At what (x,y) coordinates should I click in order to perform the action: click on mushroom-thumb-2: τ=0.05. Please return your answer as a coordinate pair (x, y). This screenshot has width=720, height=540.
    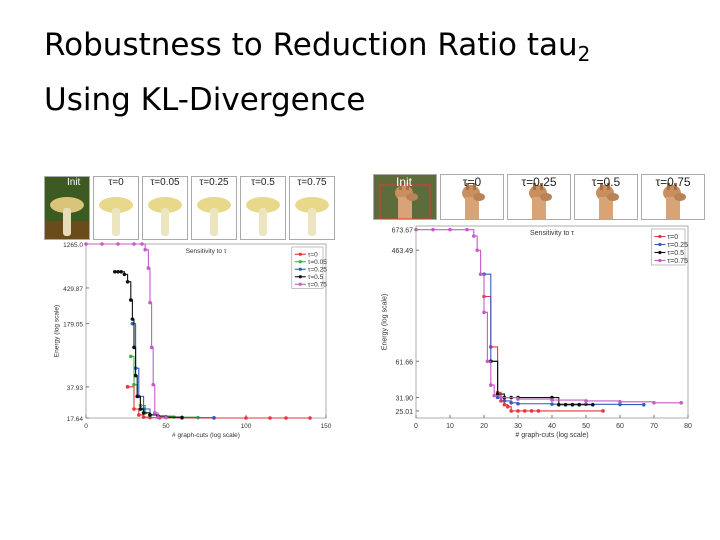
    Looking at the image, I should click on (165, 208).